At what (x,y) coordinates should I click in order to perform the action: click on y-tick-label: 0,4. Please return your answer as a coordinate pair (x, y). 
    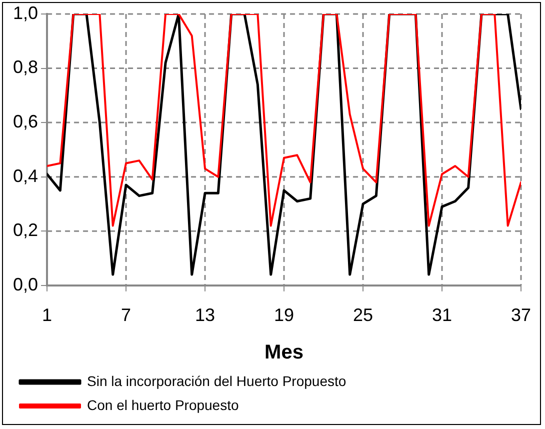
    Looking at the image, I should click on (25, 176).